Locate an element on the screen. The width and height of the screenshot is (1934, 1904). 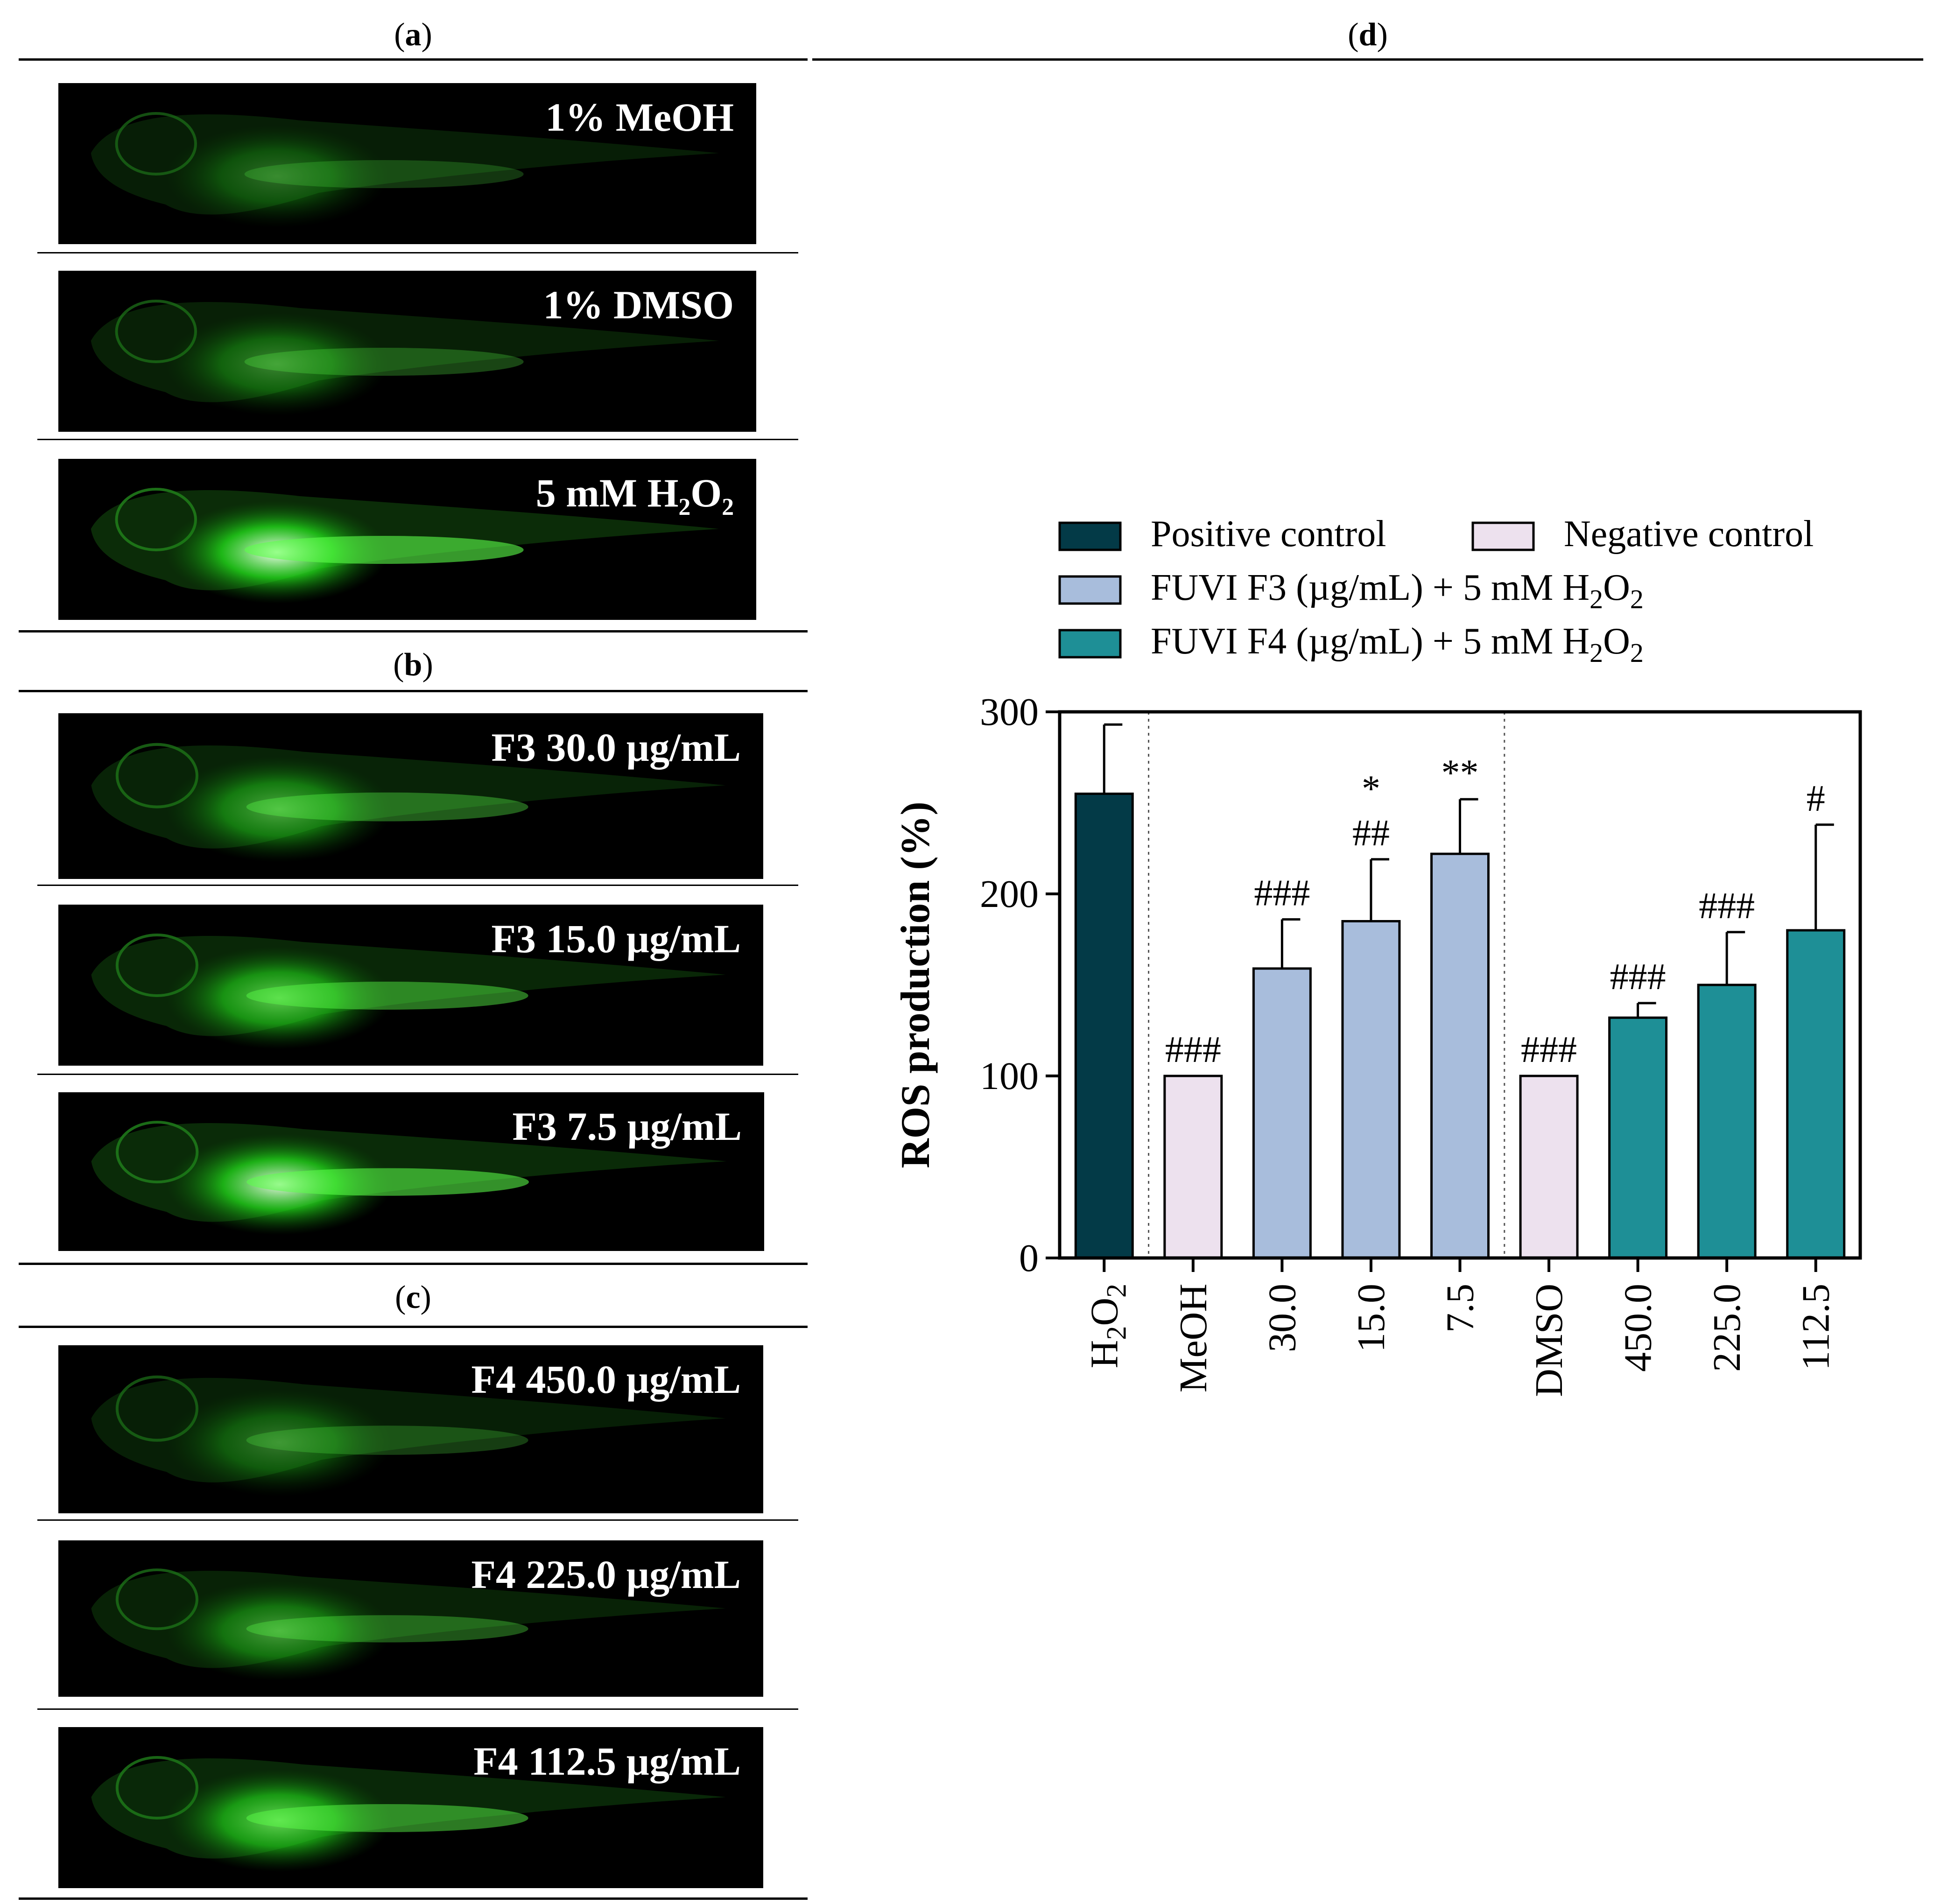
legend-label: FUVI F4 (µg/mL) + 5 mM H2O2 is located at coordinates (1397, 644).